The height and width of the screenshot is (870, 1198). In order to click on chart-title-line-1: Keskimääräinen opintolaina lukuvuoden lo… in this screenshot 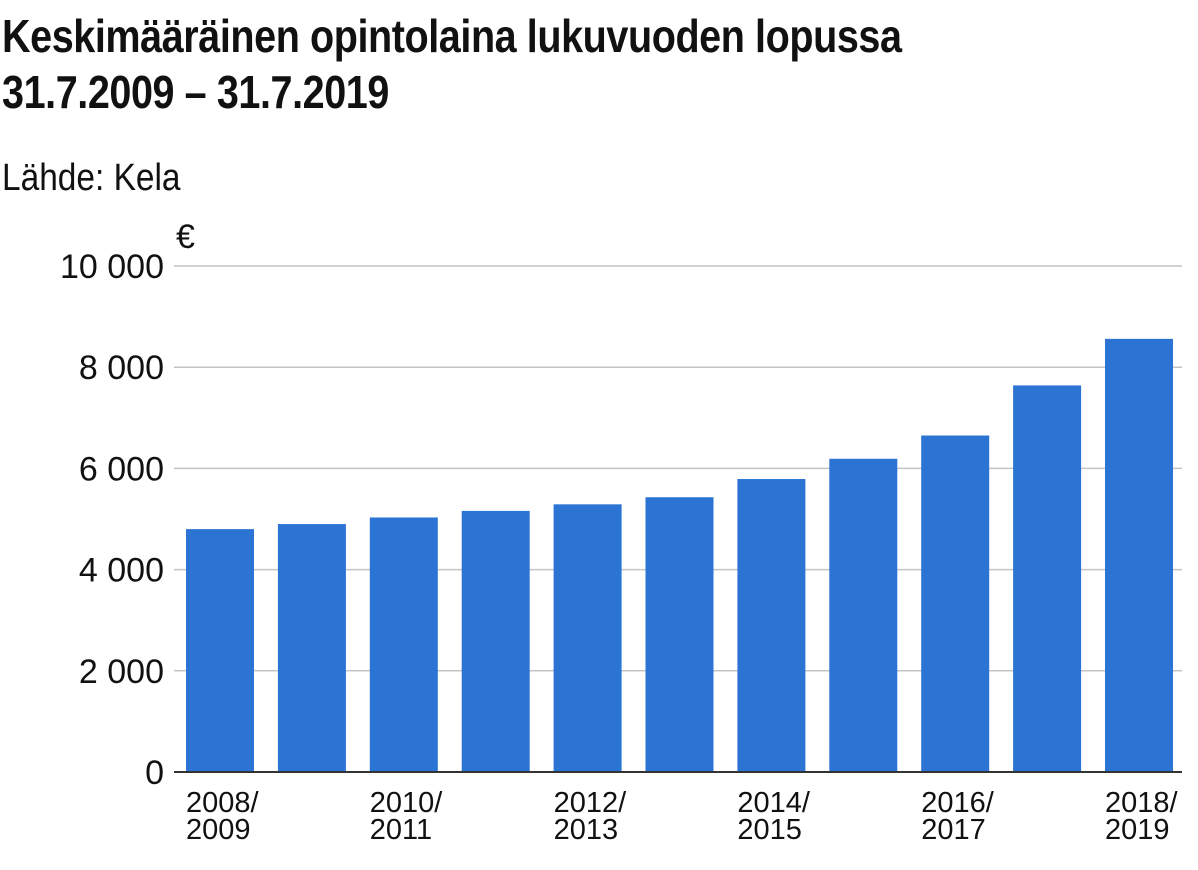, I will do `click(452, 36)`.